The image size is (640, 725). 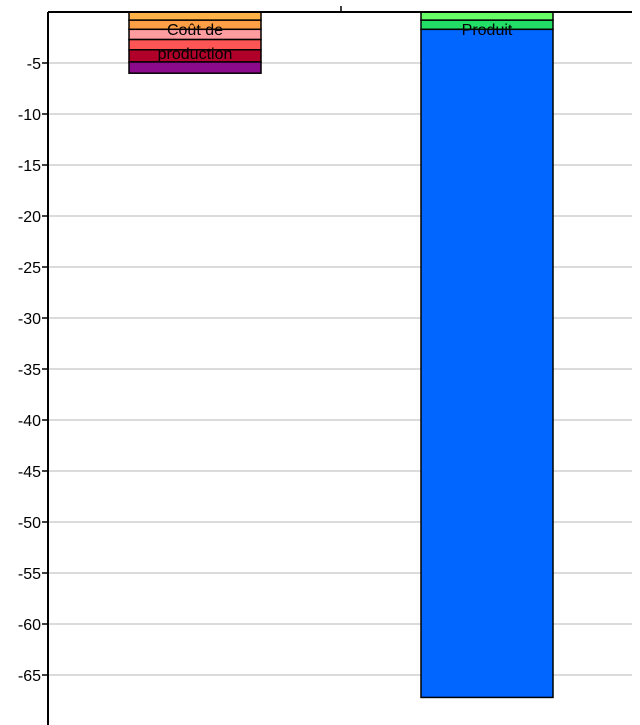 I want to click on category-label: Produit, so click(x=487, y=30).